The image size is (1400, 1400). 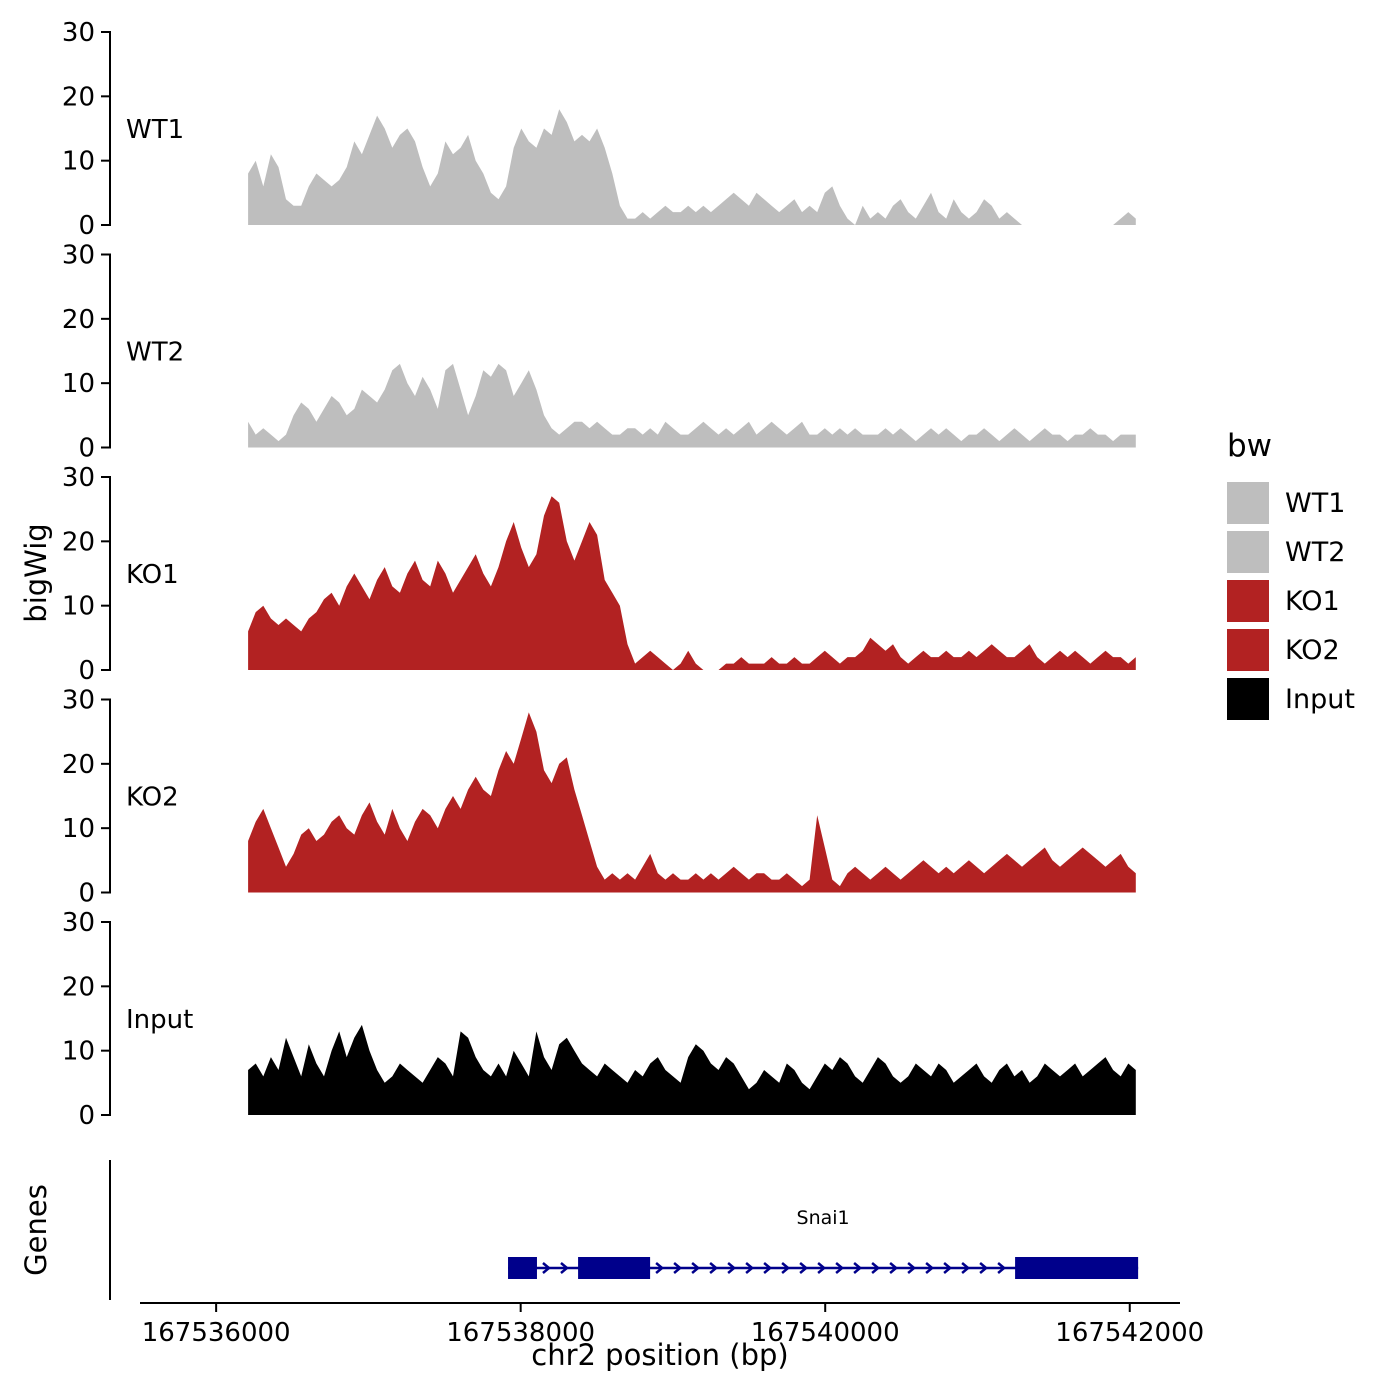 I want to click on track-label-WT2: WT2, so click(x=155, y=353).